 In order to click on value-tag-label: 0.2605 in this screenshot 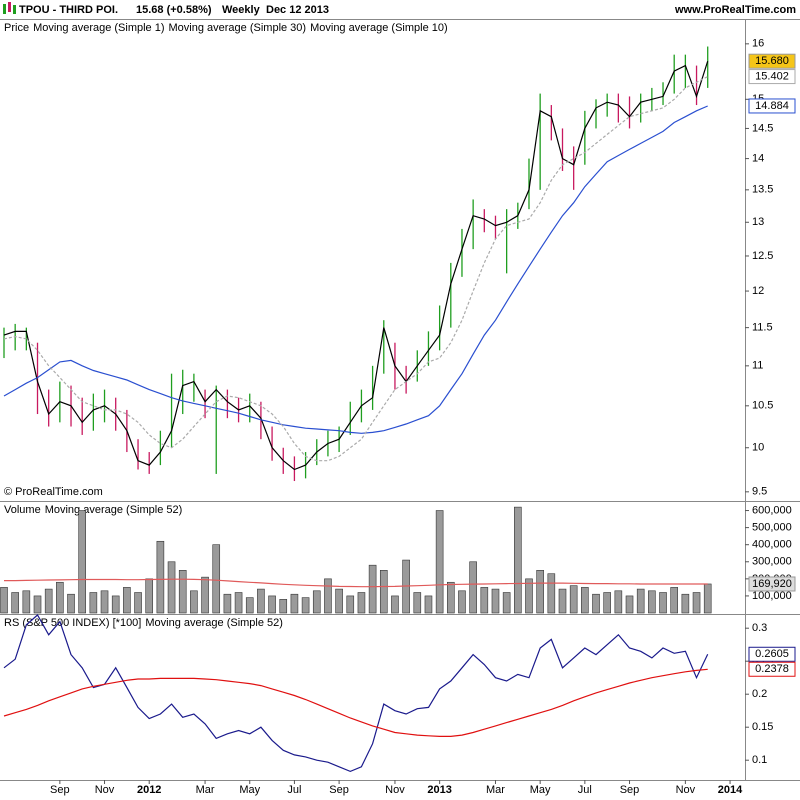, I will do `click(772, 654)`.